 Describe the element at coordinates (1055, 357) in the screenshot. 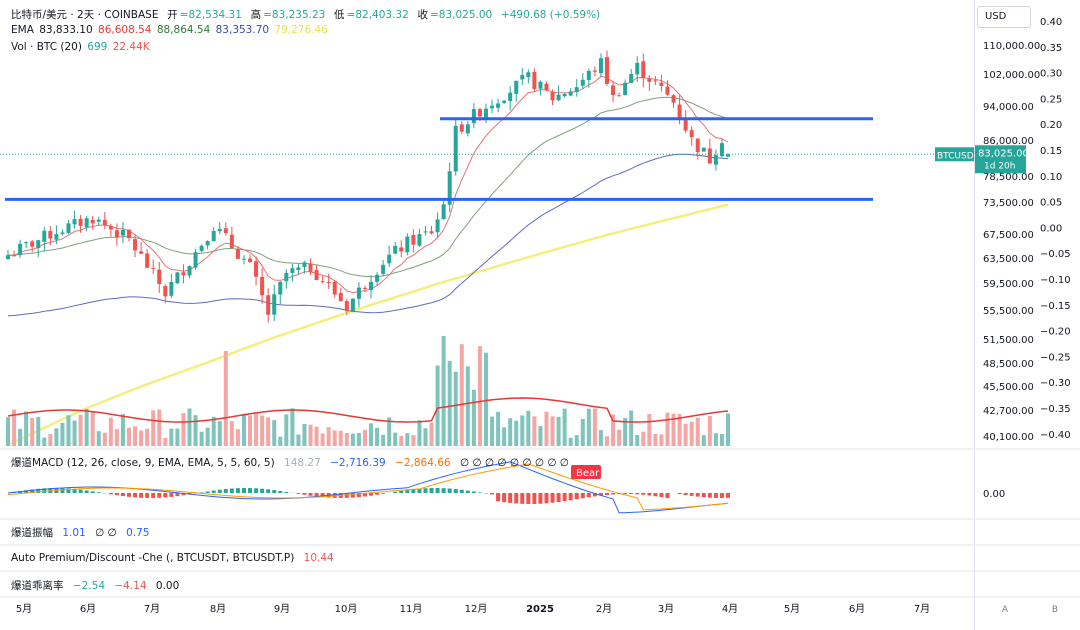

I see `oscillator-tick-label: −0.25` at that location.